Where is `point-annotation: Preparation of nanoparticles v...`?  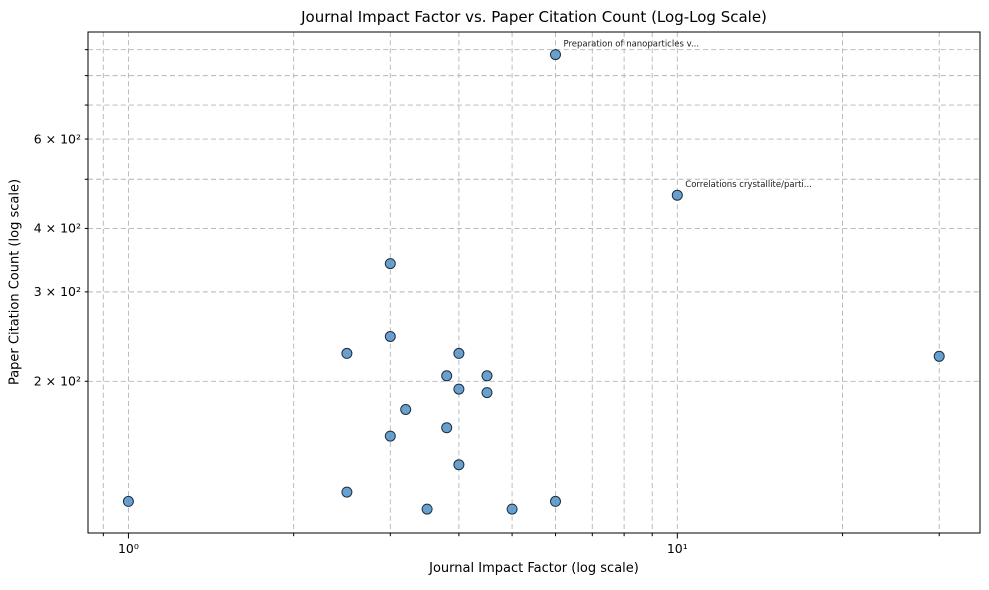 point-annotation: Preparation of nanoparticles v... is located at coordinates (632, 45).